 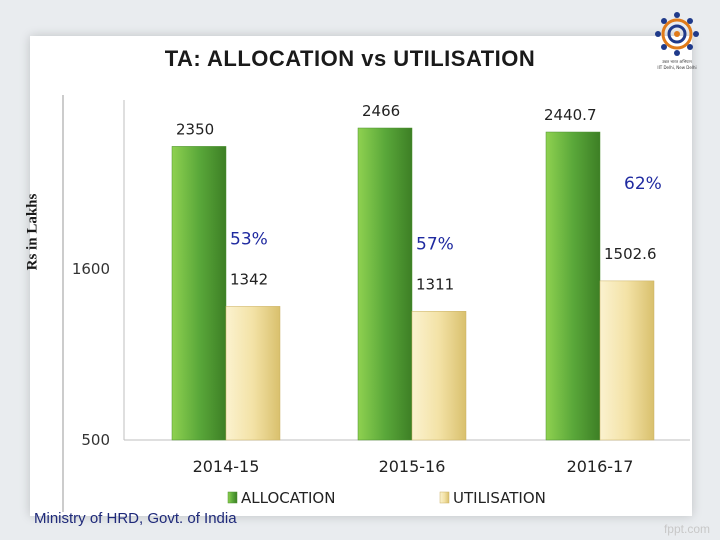 I want to click on y-tick-label: 500, so click(x=95, y=440).